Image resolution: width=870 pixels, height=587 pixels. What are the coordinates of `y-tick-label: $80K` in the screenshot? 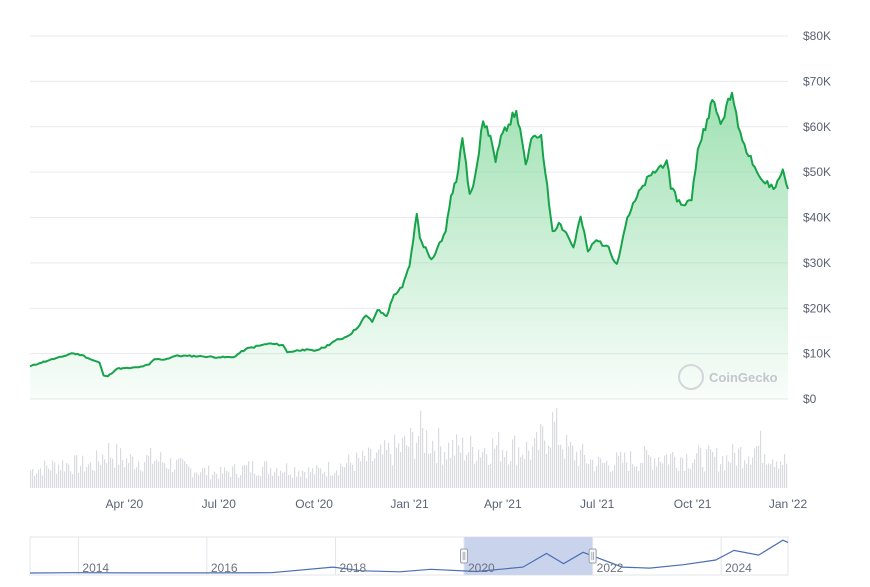 It's located at (817, 36).